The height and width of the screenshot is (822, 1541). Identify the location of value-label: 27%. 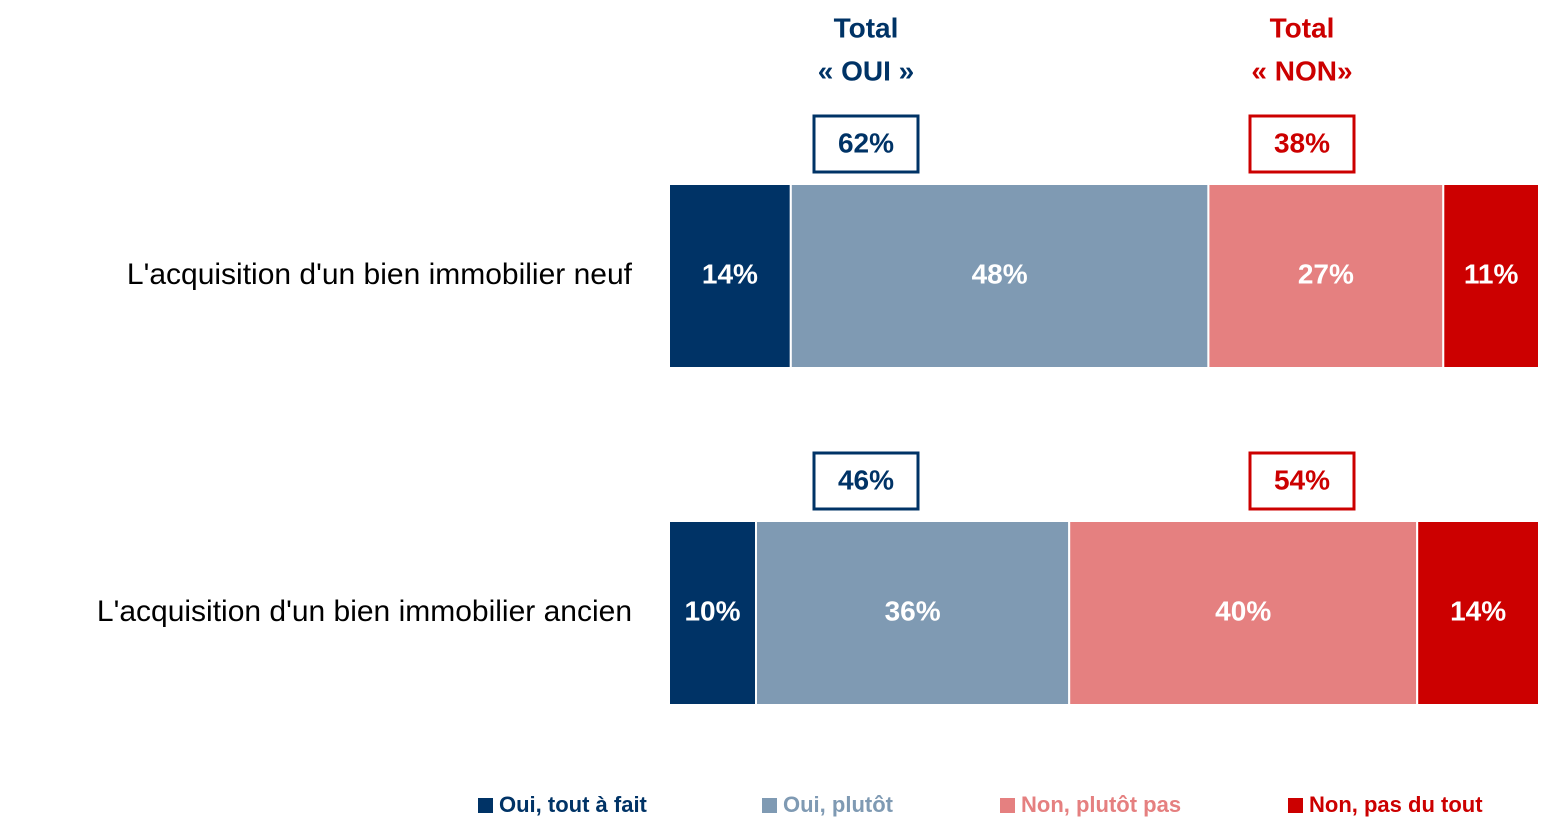
(1326, 273).